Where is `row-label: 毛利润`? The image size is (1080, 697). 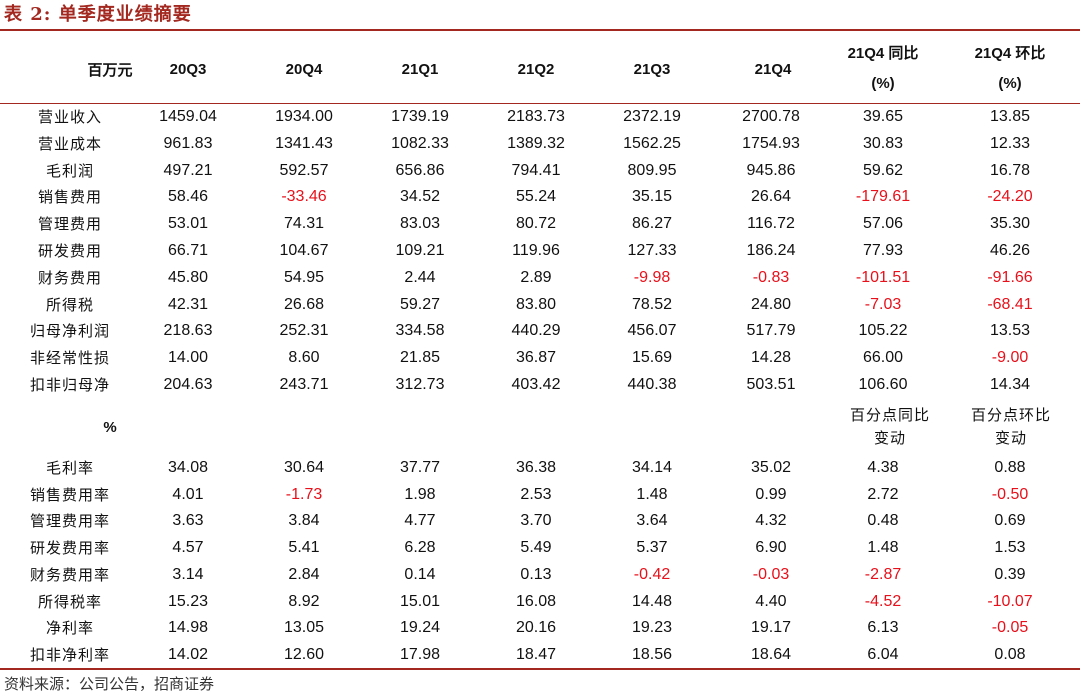 row-label: 毛利润 is located at coordinates (69, 170).